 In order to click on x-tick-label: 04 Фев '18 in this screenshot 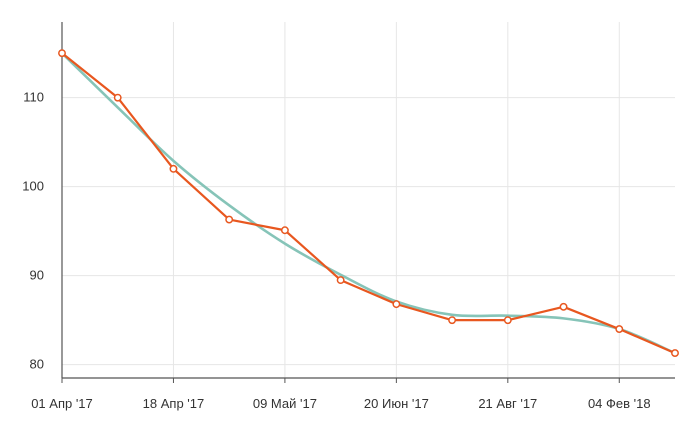, I will do `click(619, 403)`.